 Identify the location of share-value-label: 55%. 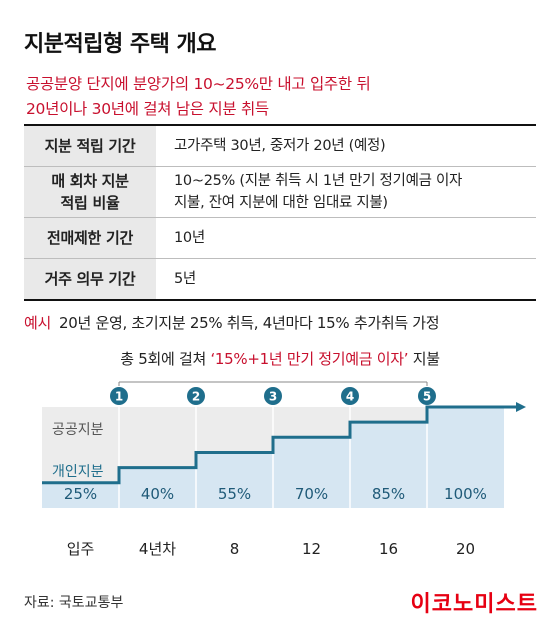
(234, 494).